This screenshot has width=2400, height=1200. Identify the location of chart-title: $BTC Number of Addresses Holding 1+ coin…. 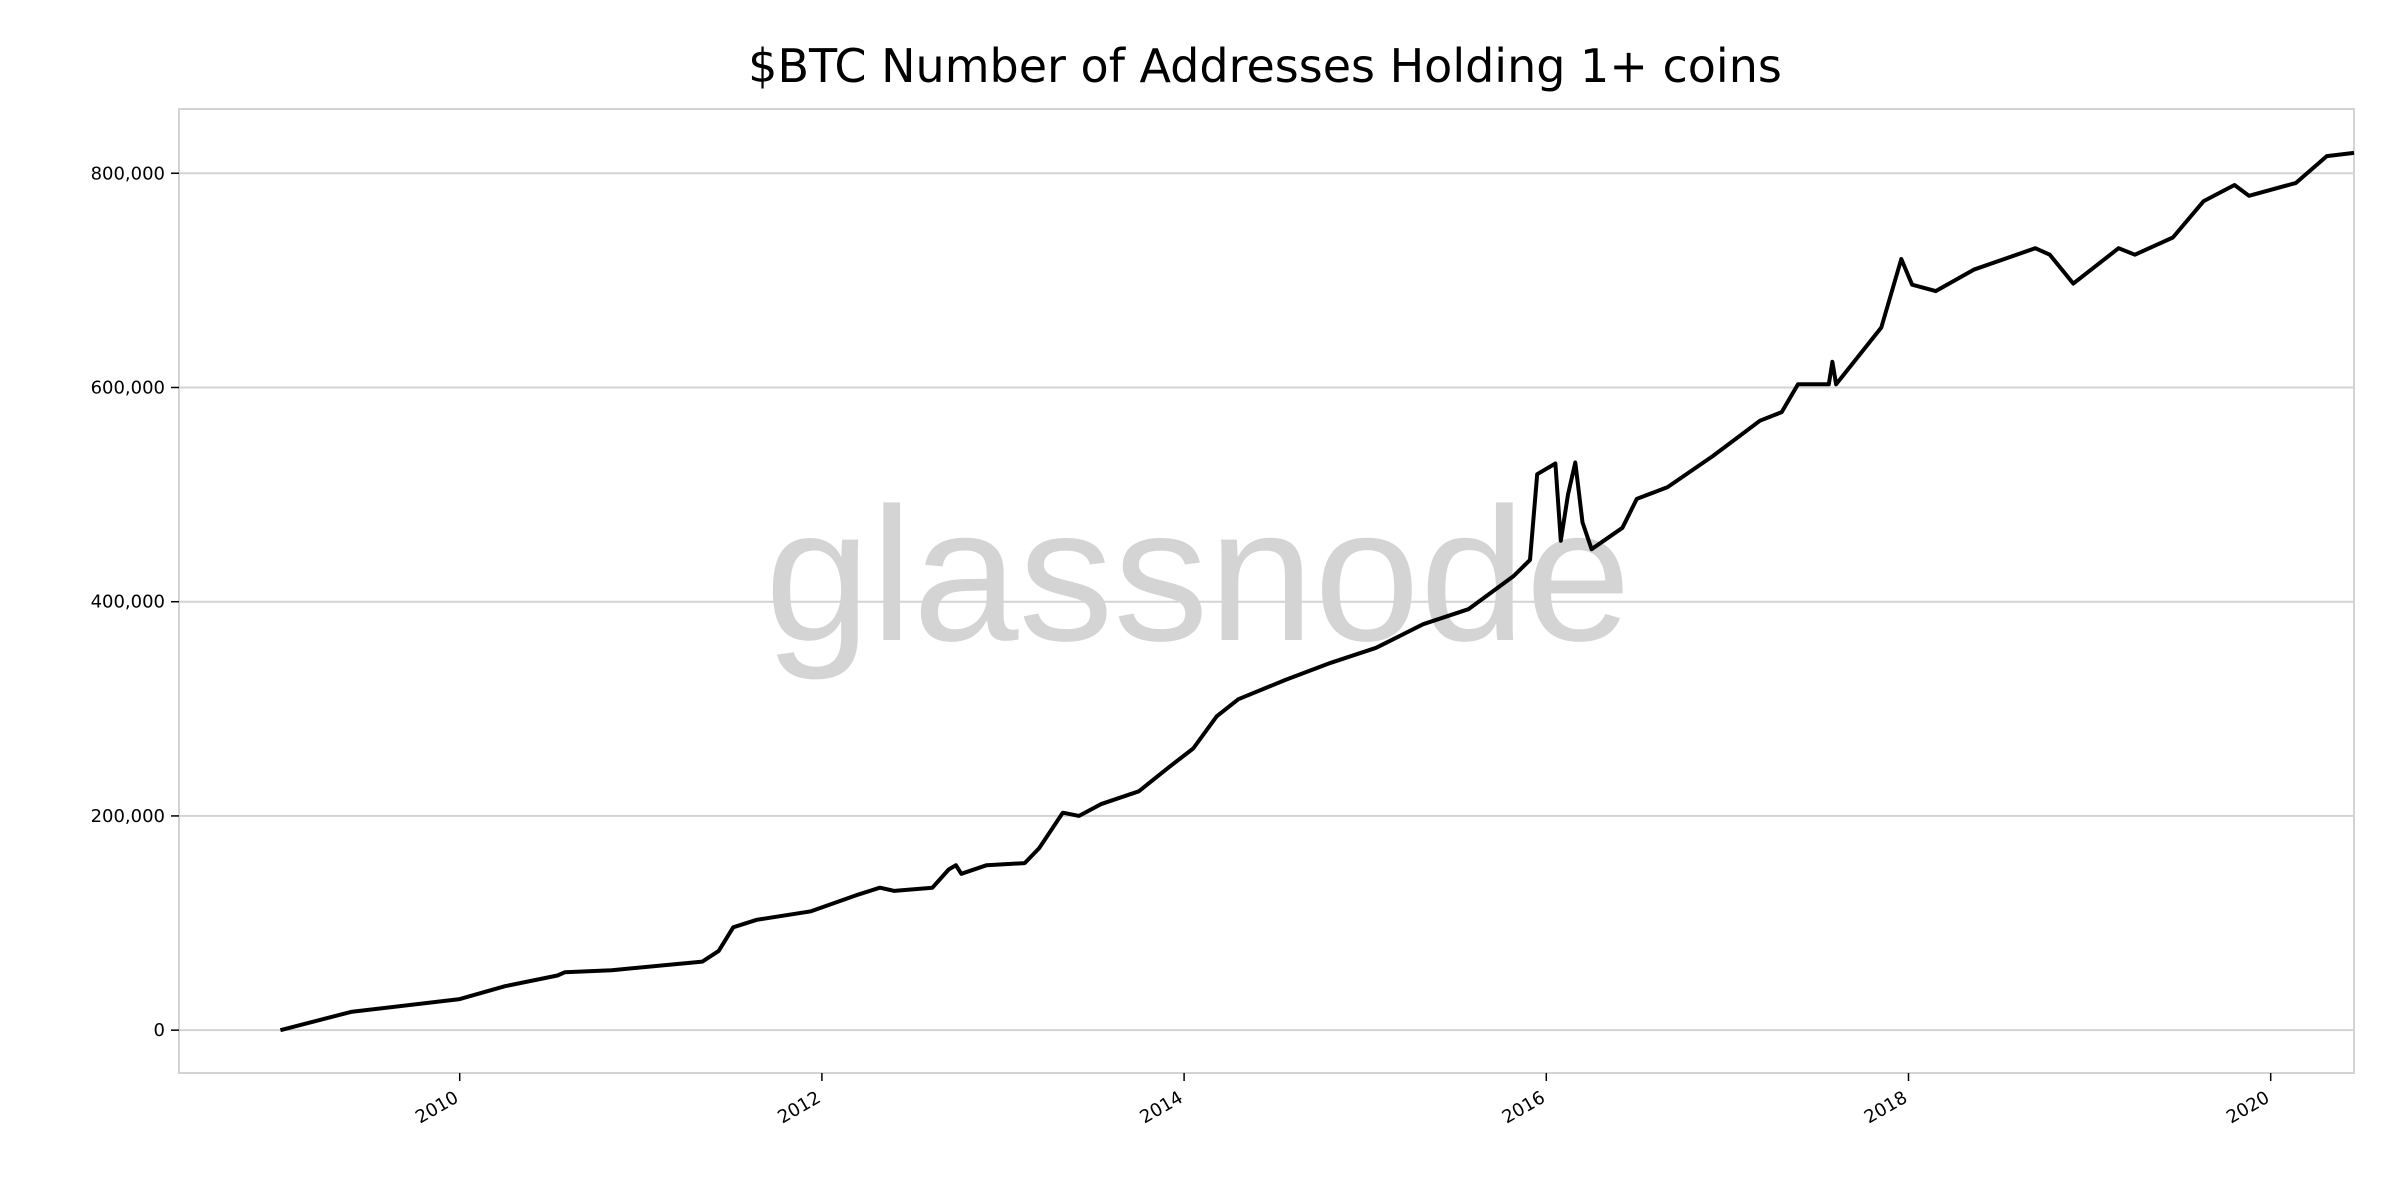
(1265, 66).